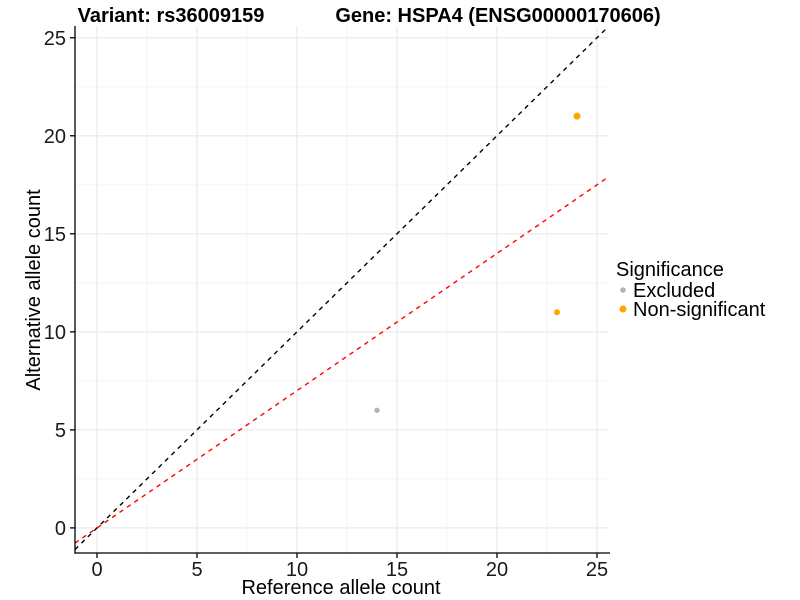  I want to click on x-tick-label: 10, so click(297, 570).